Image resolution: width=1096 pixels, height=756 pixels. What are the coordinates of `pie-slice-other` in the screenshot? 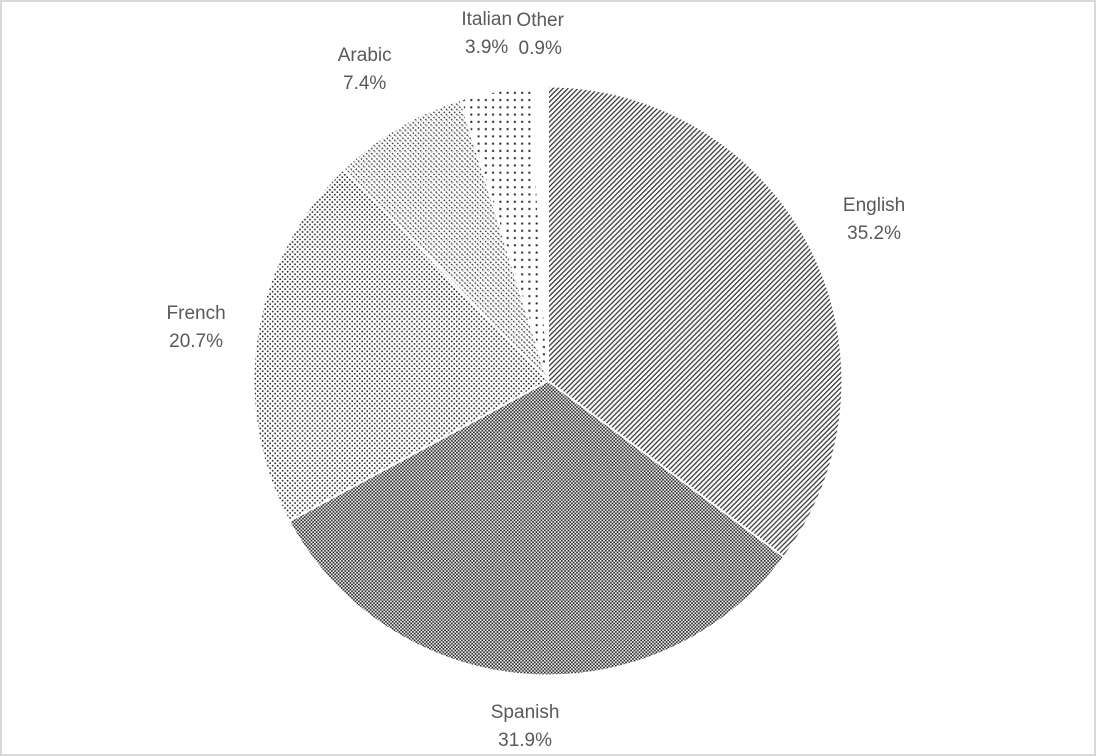 It's located at (539, 233).